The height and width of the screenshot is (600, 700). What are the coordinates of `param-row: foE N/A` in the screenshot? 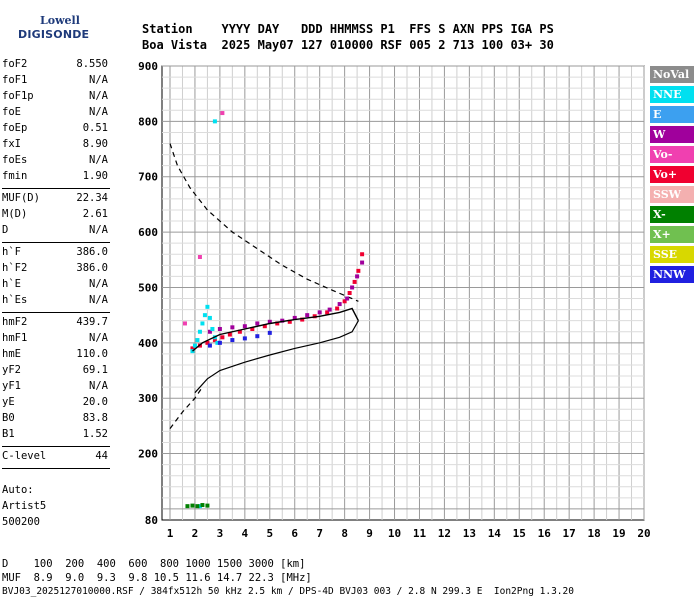 It's located at (55, 114).